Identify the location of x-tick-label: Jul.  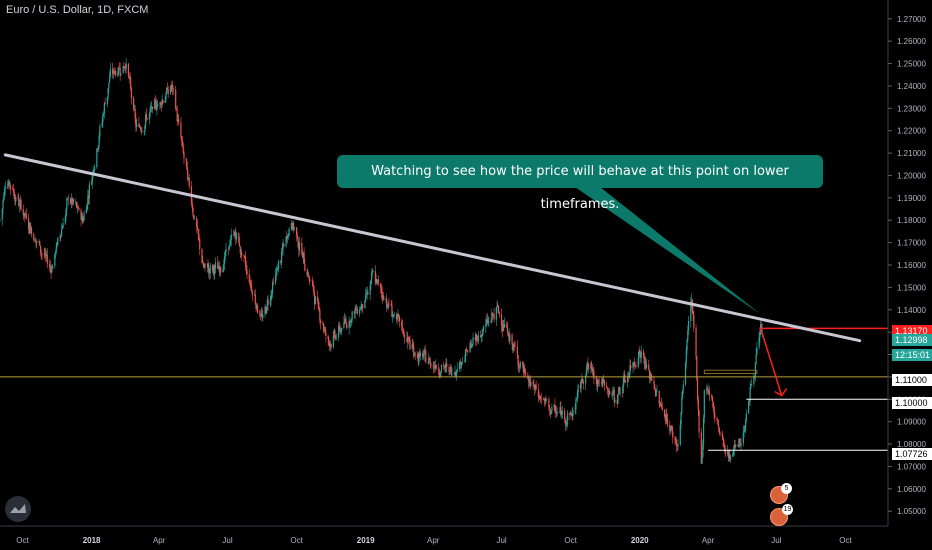
(501, 540).